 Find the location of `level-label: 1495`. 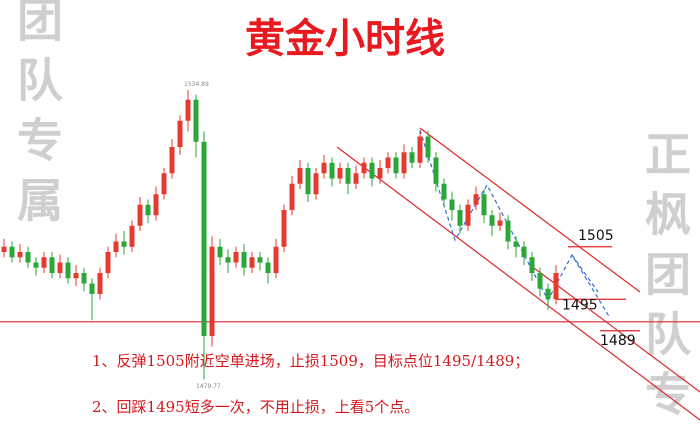

level-label: 1495 is located at coordinates (580, 305).